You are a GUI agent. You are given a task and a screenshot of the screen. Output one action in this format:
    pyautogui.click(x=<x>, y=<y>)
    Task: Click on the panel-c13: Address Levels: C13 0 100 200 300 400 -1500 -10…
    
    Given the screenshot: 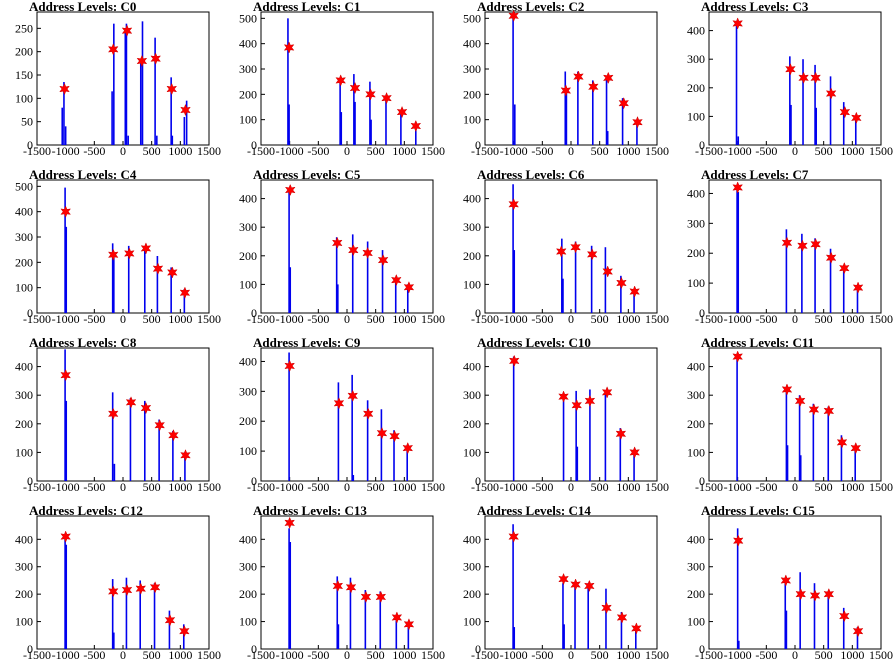 What is the action you would take?
    pyautogui.click(x=342, y=582)
    